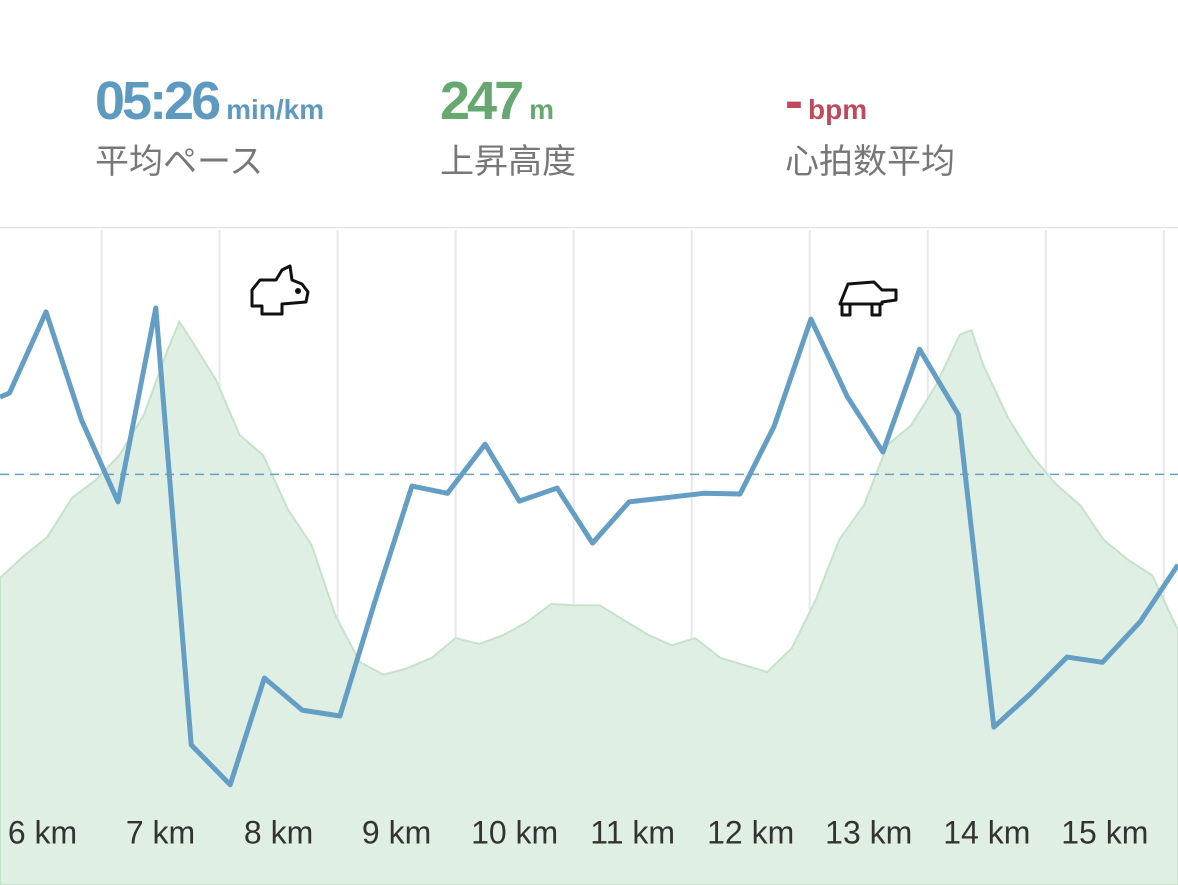 The image size is (1178, 885). I want to click on x-tick-label: 15 km, so click(1104, 832).